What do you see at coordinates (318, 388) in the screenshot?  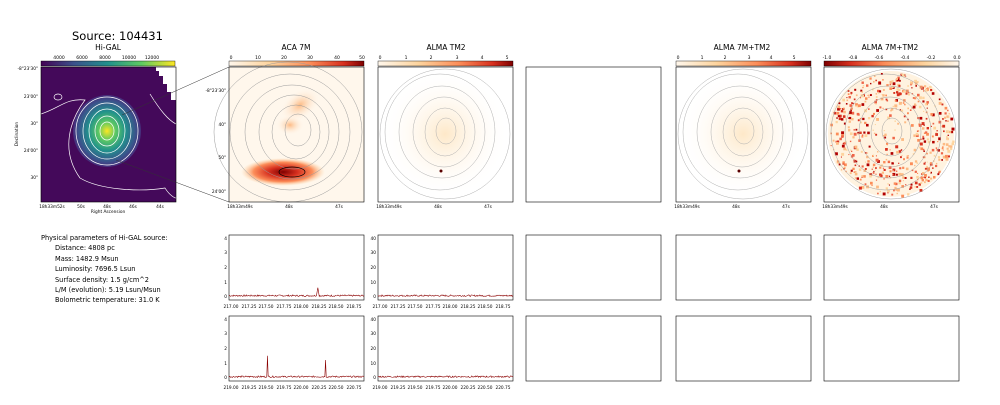 I see `spec-xtick: 220.25` at bounding box center [318, 388].